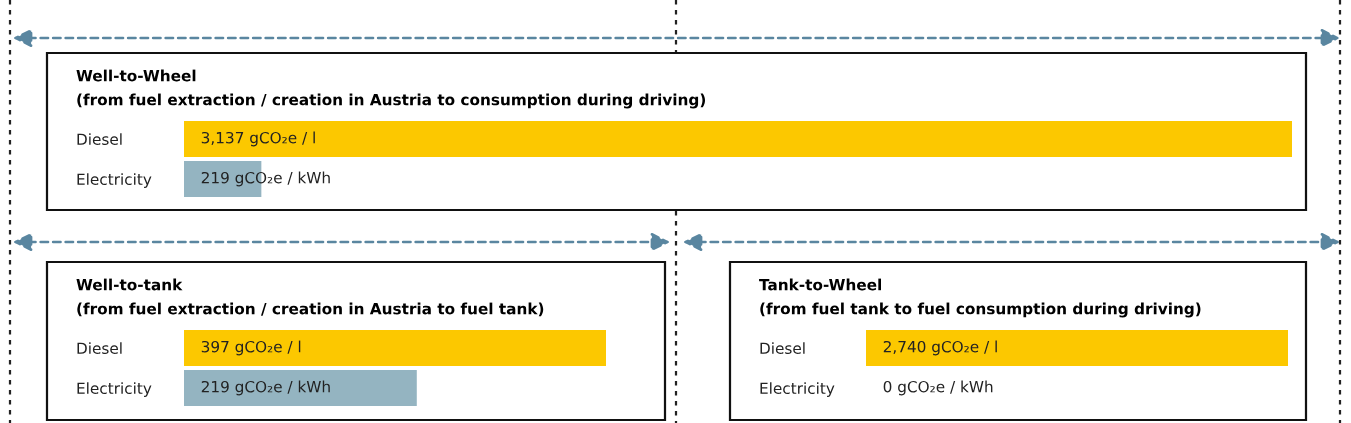  I want to click on chart-title: Well-to-Wheel, so click(136, 75).